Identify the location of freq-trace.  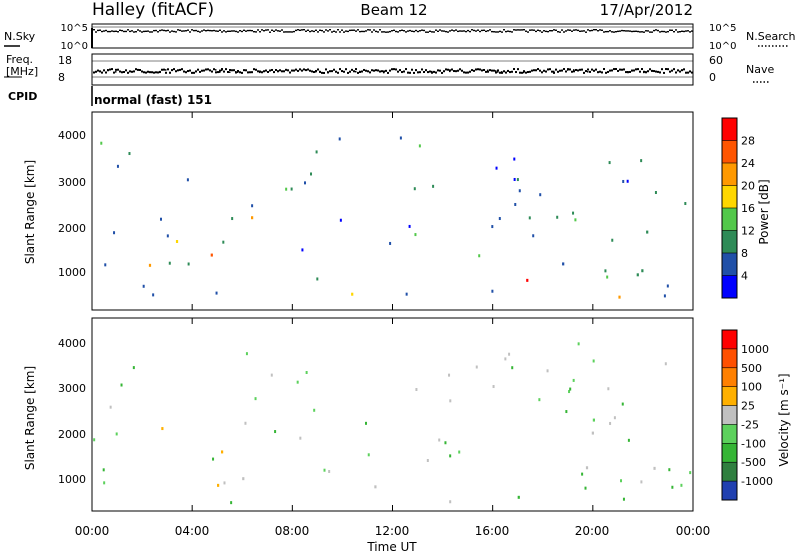
(393, 71).